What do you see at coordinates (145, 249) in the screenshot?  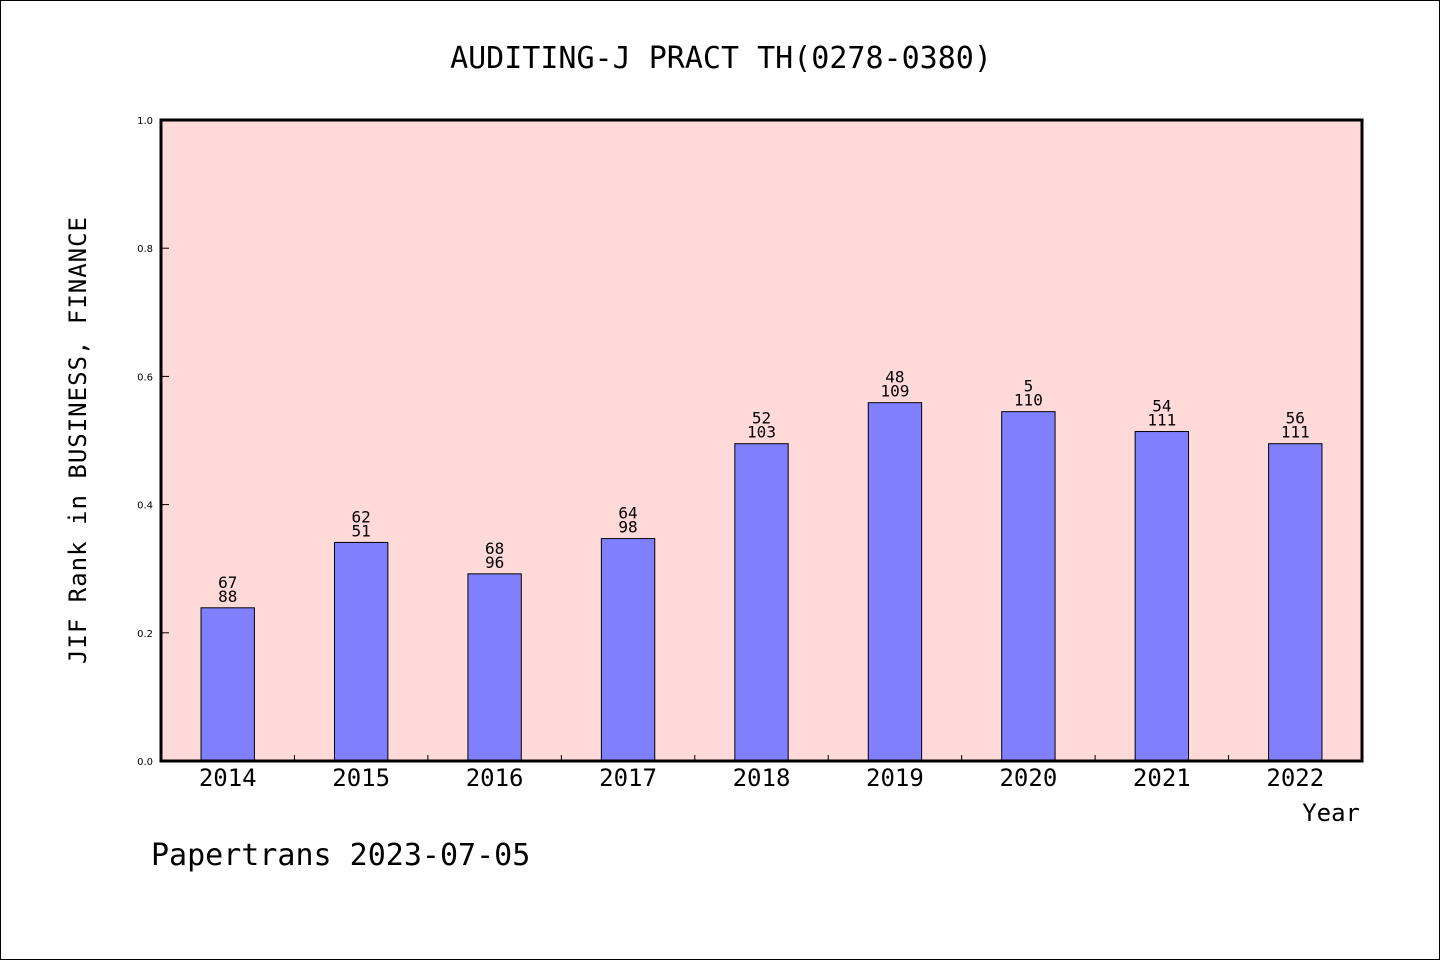 I see `y-tick-label: 0.8` at bounding box center [145, 249].